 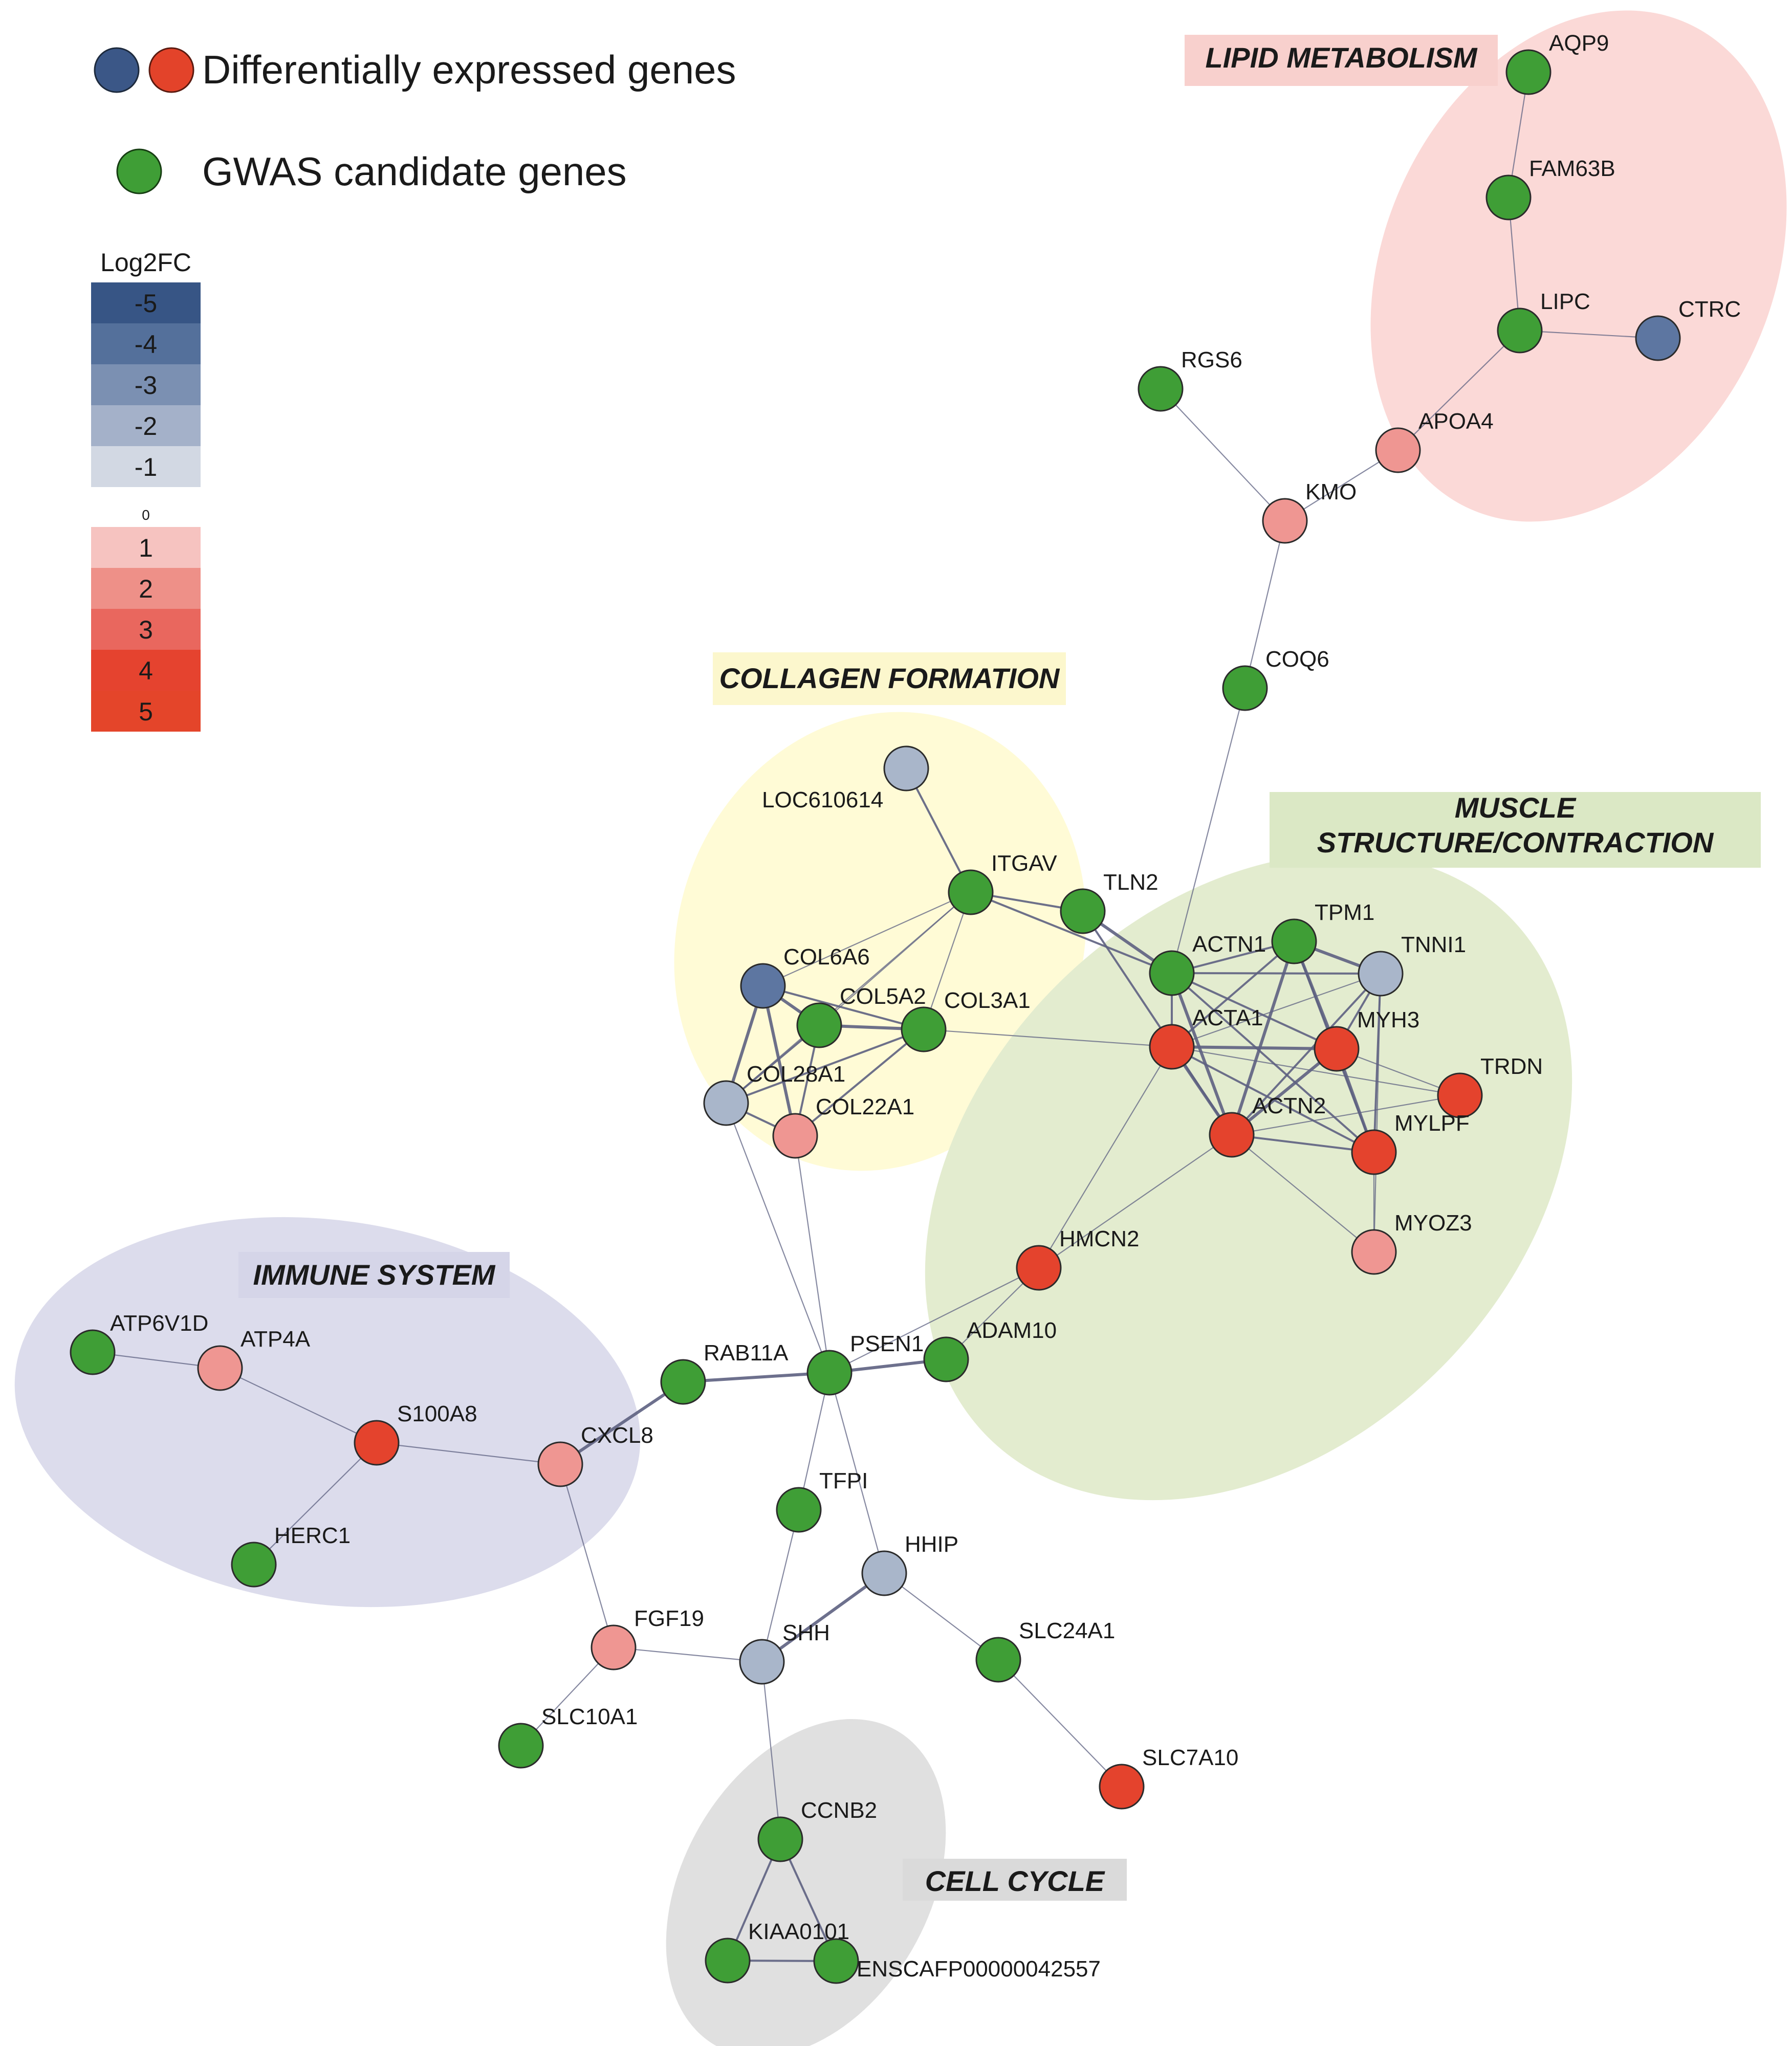 What do you see at coordinates (1658, 338) in the screenshot?
I see `node-ctrc` at bounding box center [1658, 338].